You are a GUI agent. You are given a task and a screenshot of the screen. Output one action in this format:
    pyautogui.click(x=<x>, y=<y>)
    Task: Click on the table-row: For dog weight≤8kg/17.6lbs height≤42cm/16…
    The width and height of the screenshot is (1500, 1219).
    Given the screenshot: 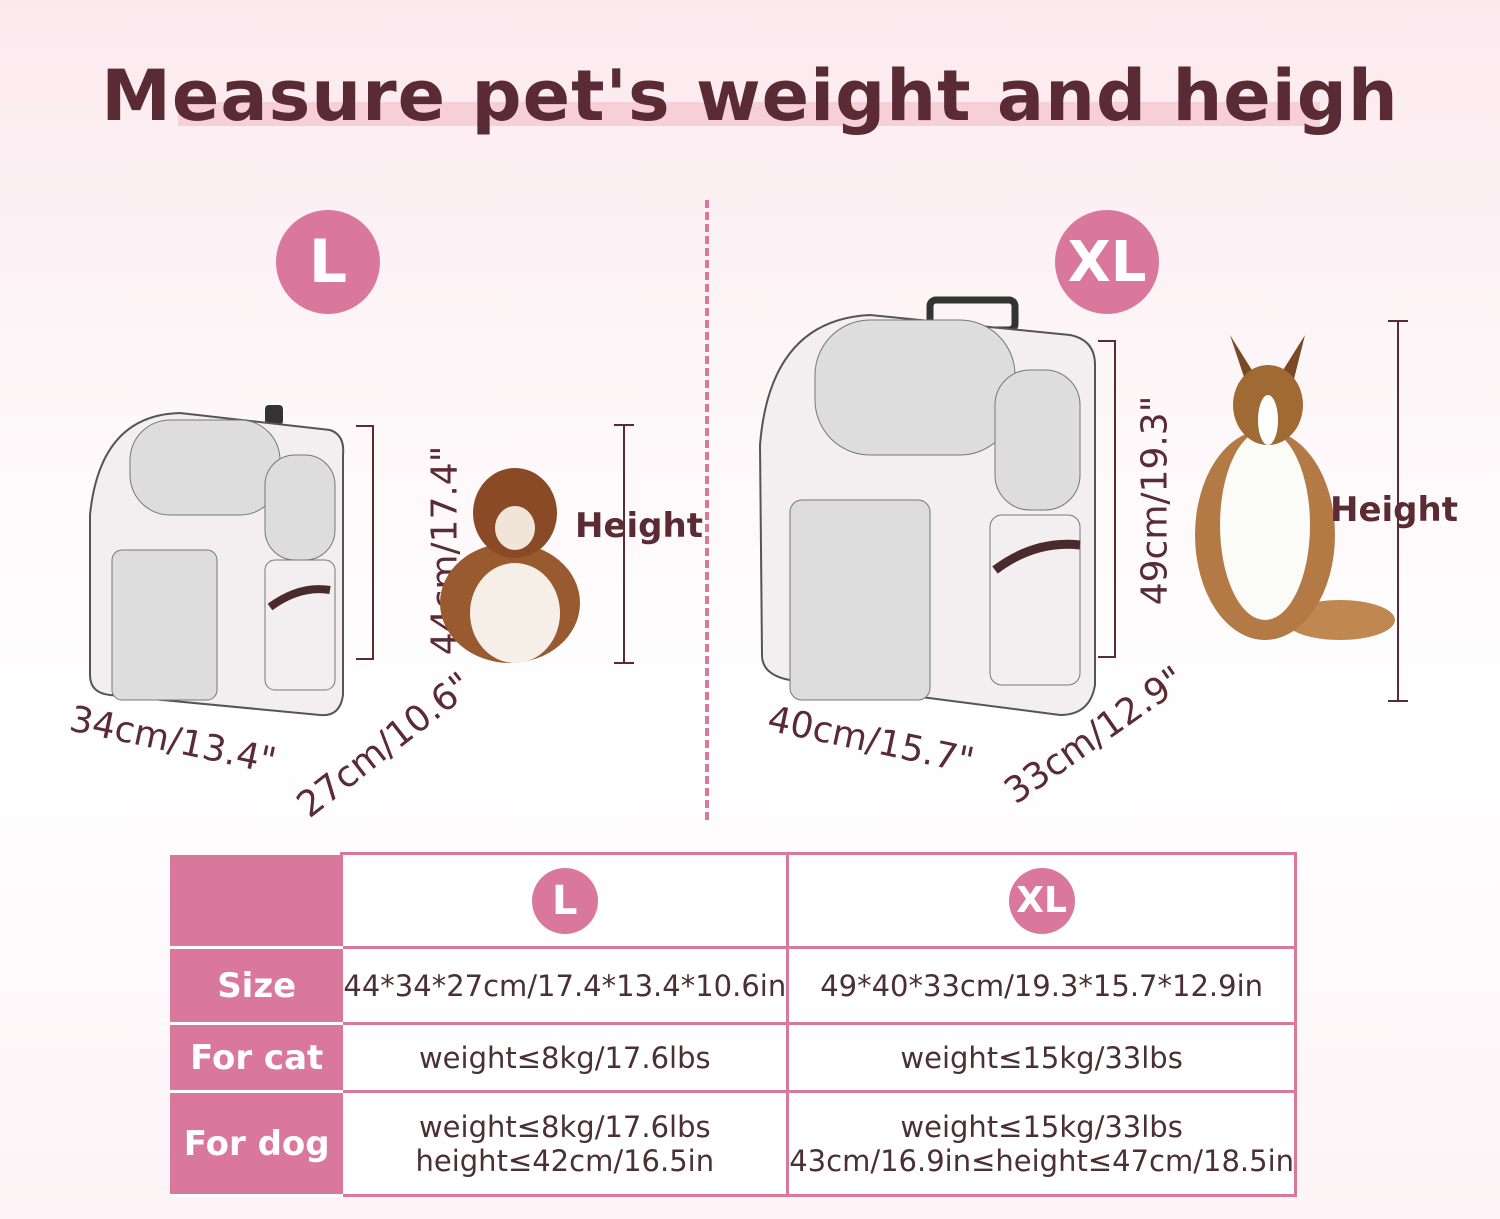 What is the action you would take?
    pyautogui.click(x=733, y=1143)
    